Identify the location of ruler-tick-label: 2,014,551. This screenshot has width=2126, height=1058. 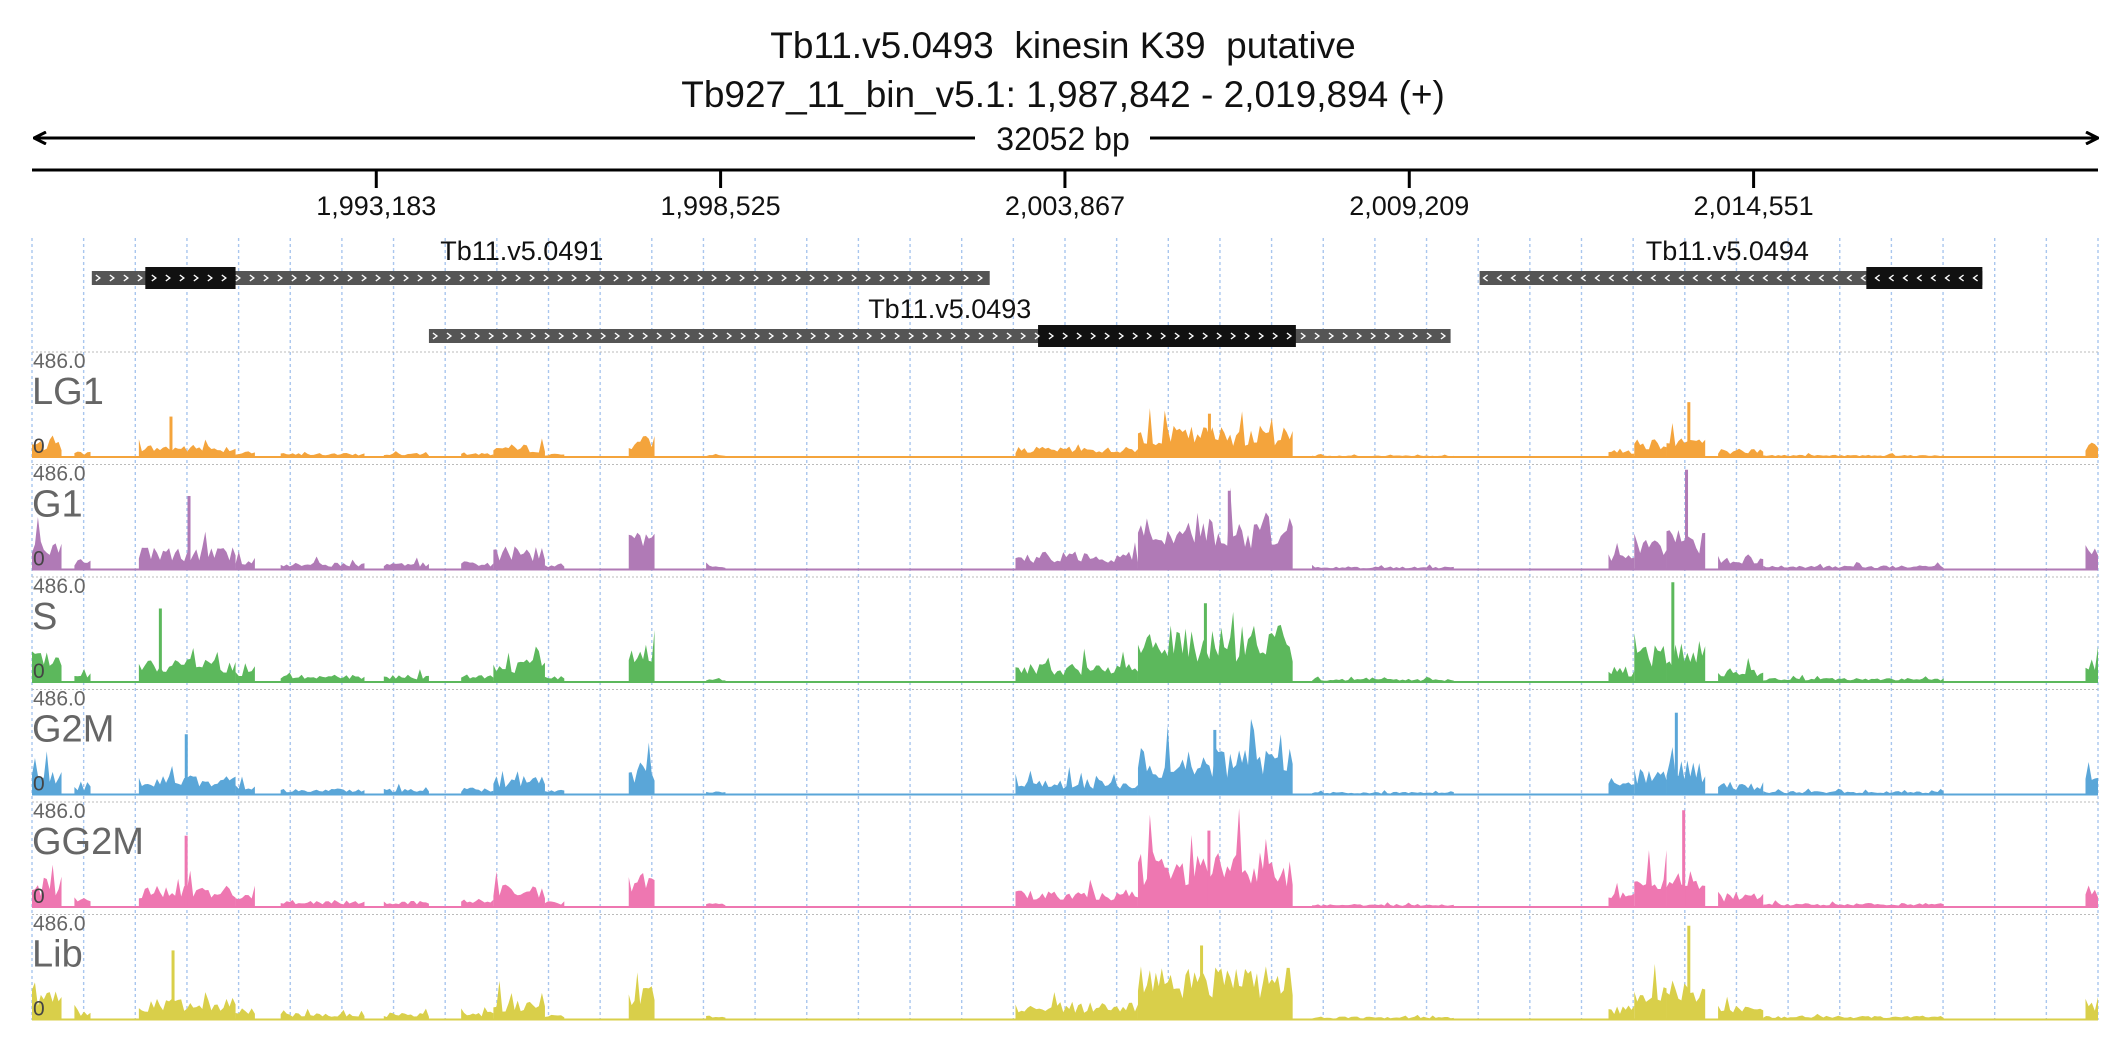
(1754, 206).